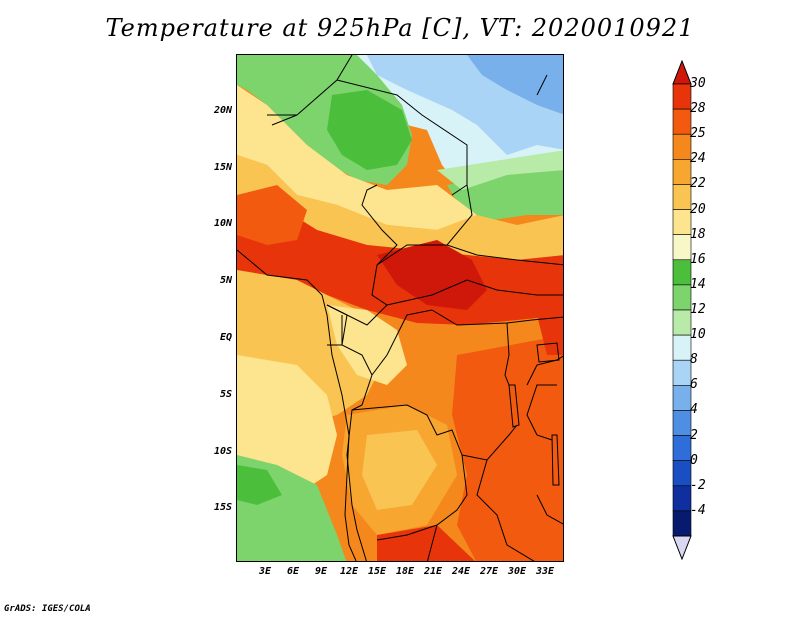 Image resolution: width=800 pixels, height=618 pixels. I want to click on lat-tick-20n: 20N, so click(222, 110).